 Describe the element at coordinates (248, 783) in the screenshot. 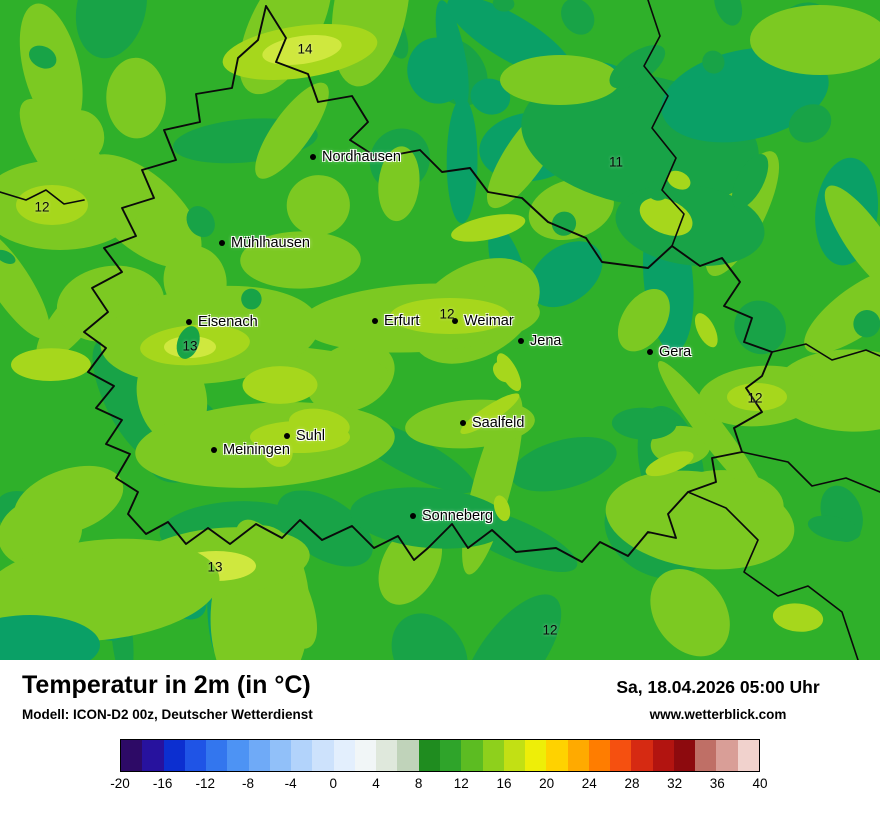

I see `legend-tick-label: -8` at that location.